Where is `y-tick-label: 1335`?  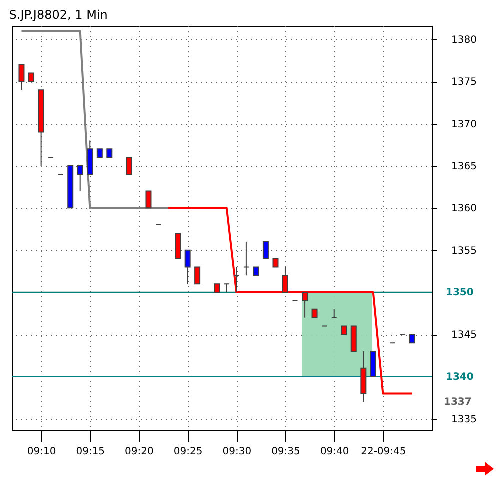 y-tick-label: 1335 is located at coordinates (464, 420).